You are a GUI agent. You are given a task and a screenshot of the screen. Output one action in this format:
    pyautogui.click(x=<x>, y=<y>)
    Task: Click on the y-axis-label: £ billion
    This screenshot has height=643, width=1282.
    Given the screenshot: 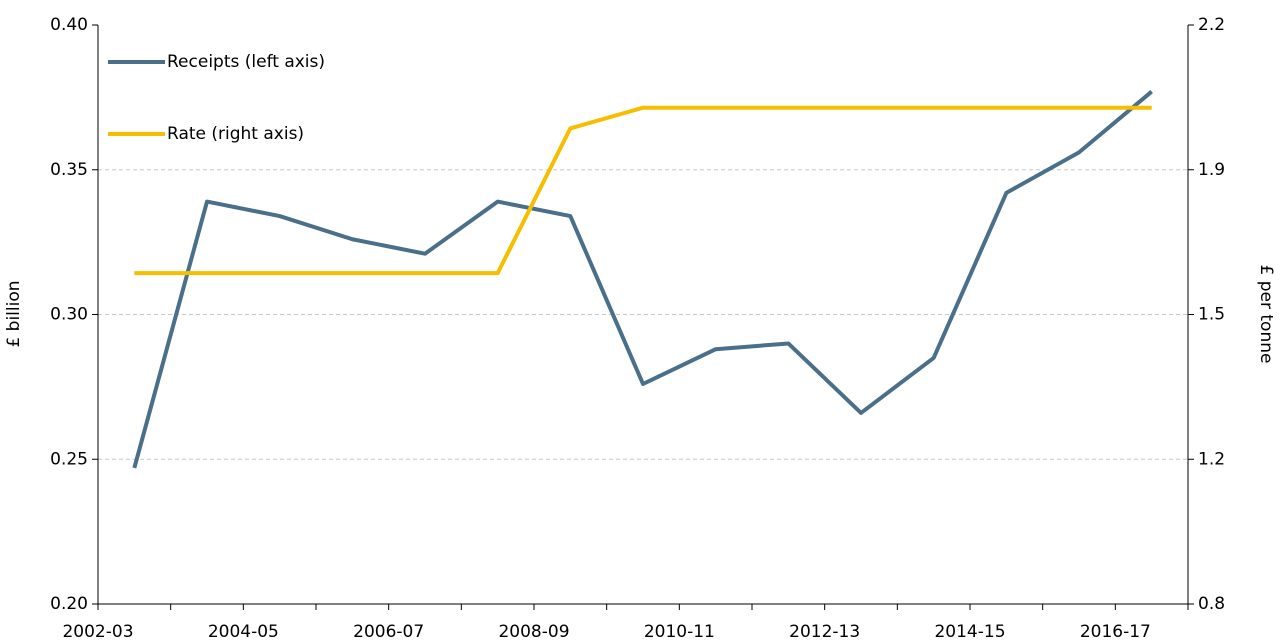 What is the action you would take?
    pyautogui.click(x=14, y=313)
    